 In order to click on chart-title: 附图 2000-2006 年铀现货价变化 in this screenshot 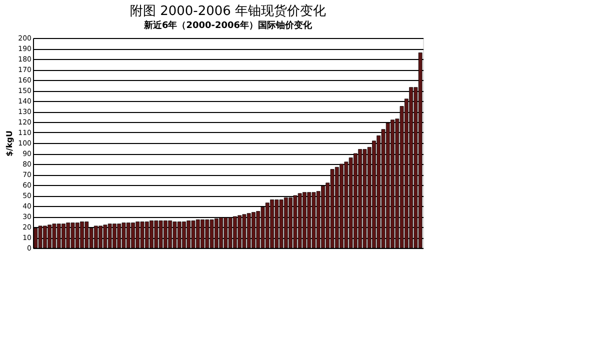, I will do `click(228, 11)`.